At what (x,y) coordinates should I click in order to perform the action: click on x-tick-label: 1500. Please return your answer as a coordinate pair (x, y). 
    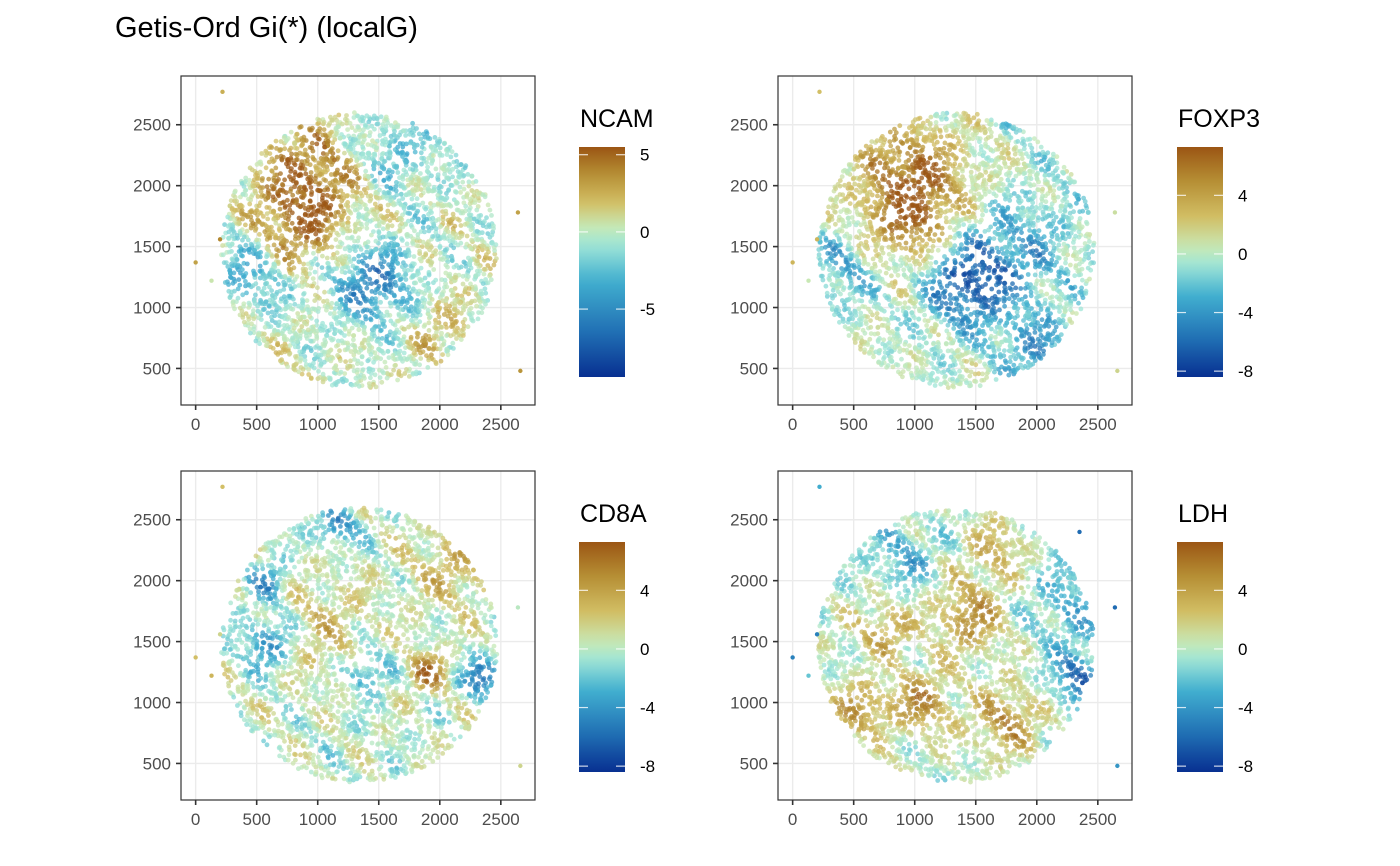
    Looking at the image, I should click on (379, 424).